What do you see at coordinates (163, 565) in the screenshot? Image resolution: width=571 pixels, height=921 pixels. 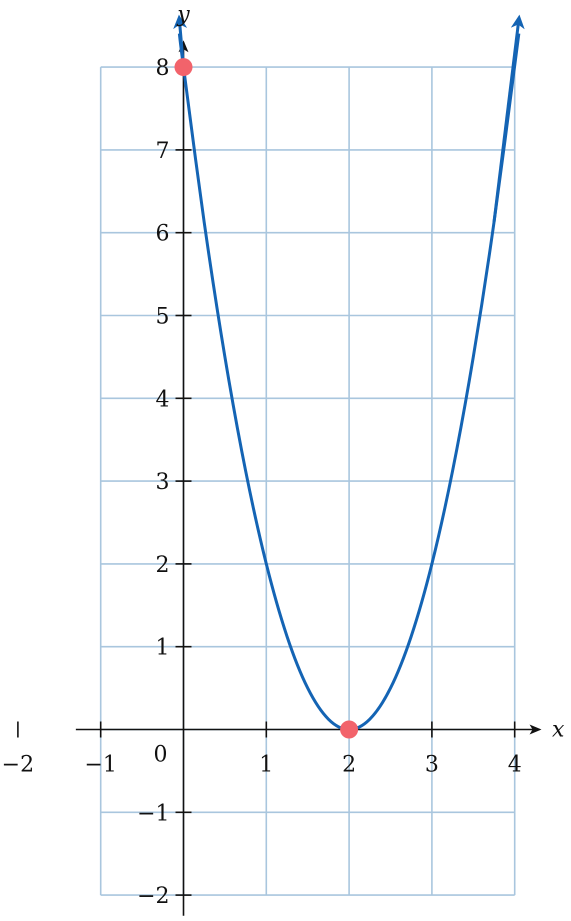 I see `y-tick-label: 2` at bounding box center [163, 565].